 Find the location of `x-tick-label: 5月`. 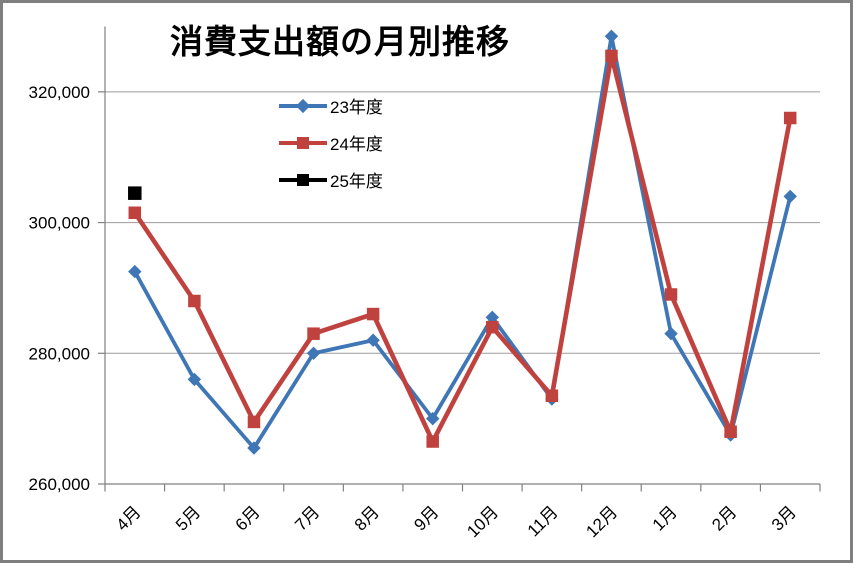

x-tick-label: 5月 is located at coordinates (188, 518).